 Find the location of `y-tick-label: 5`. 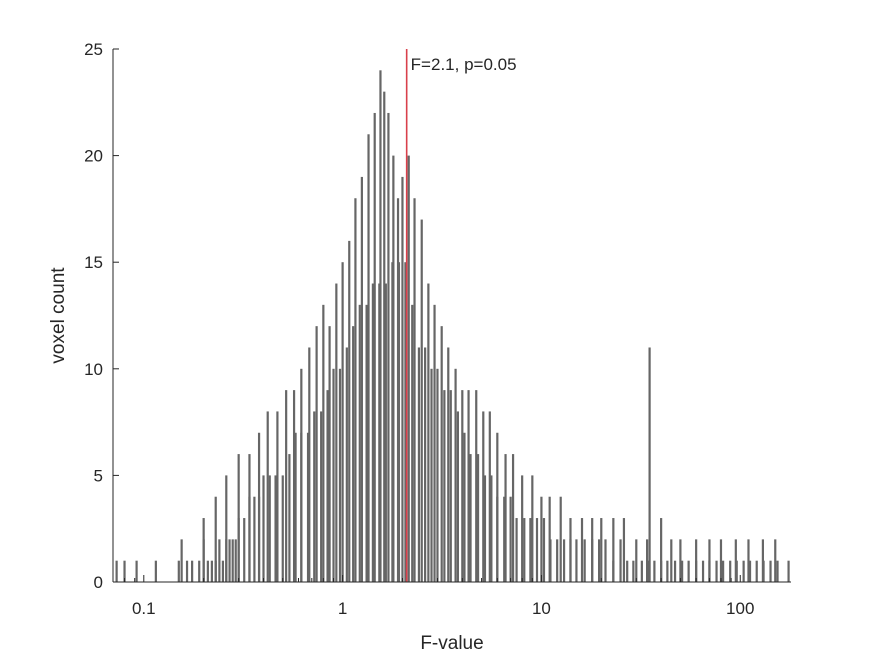

y-tick-label: 5 is located at coordinates (98, 475).